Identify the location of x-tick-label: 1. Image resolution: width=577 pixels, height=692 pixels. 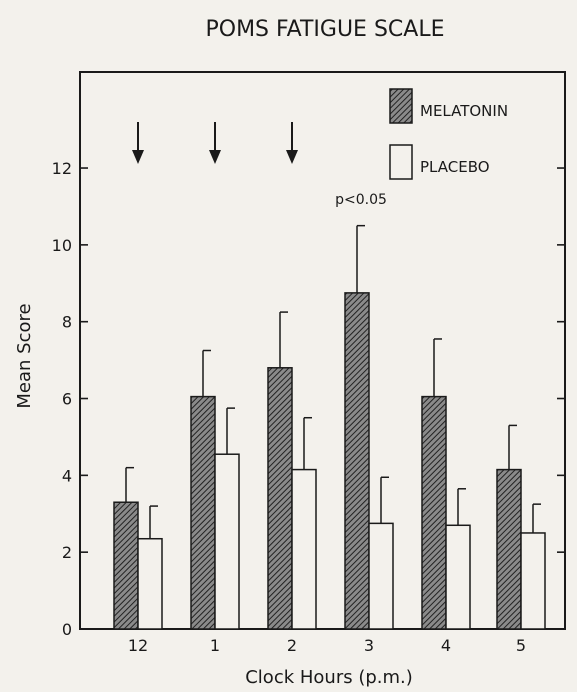
(215, 645).